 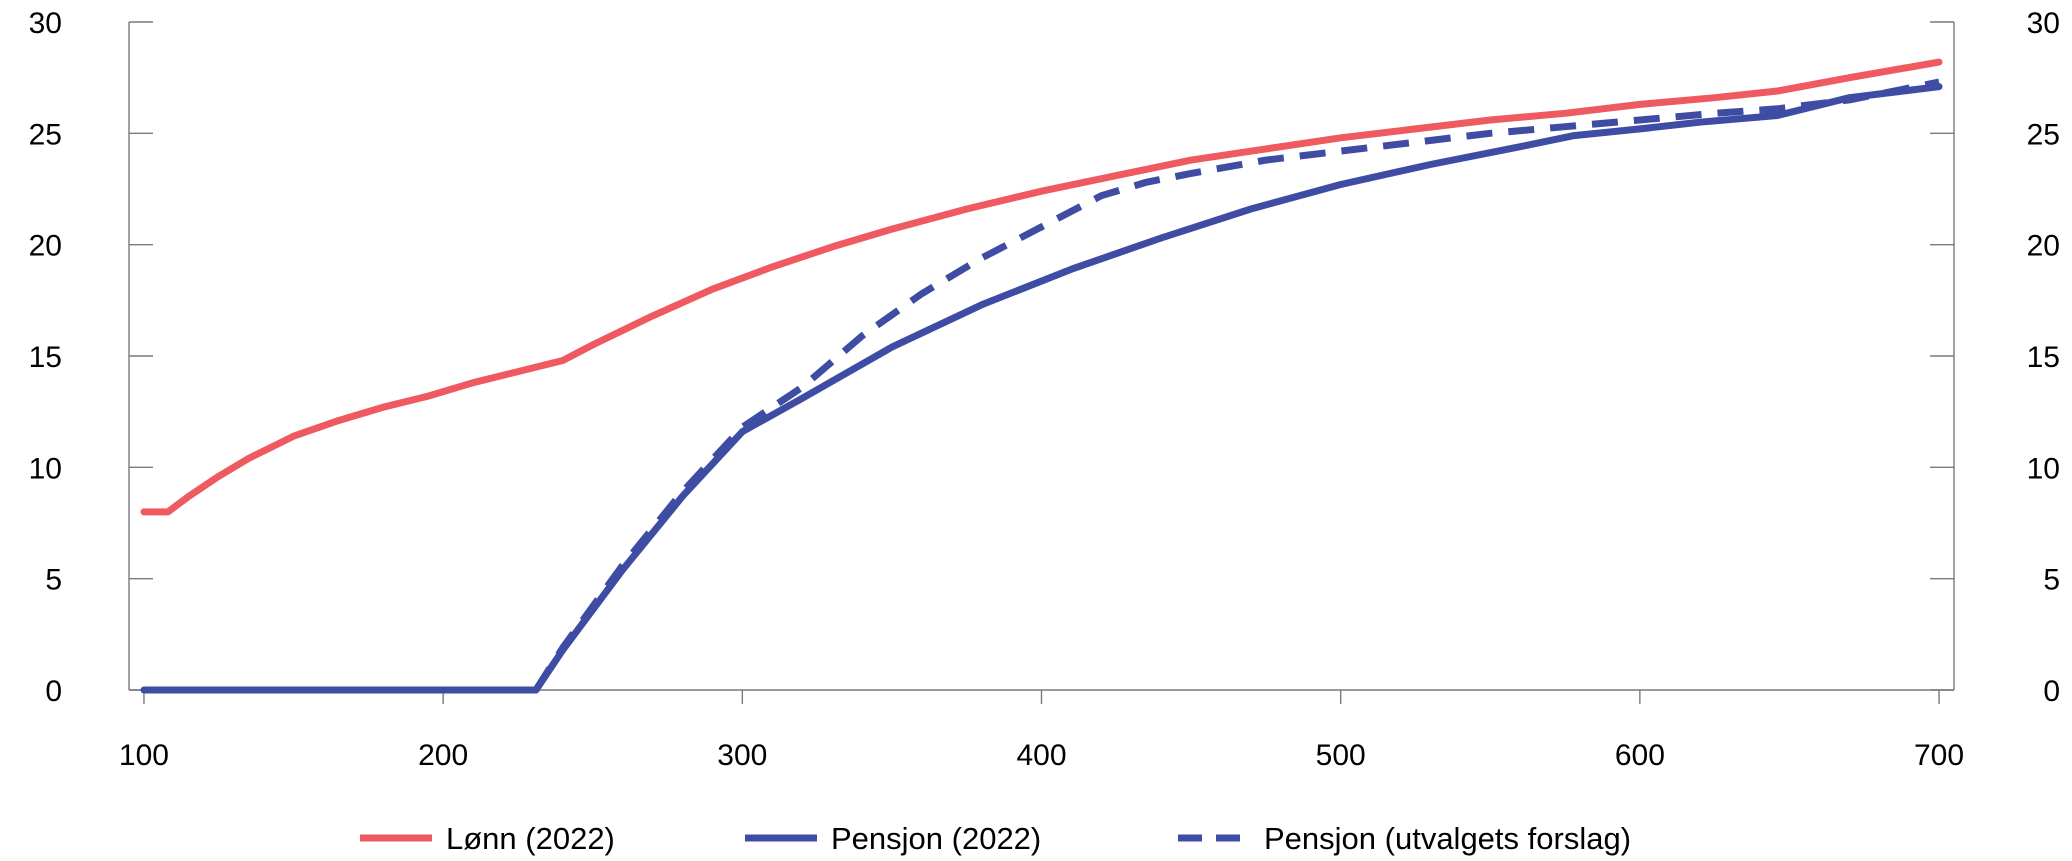 I want to click on legend-item-2: Pensjon (2022), so click(x=893, y=838).